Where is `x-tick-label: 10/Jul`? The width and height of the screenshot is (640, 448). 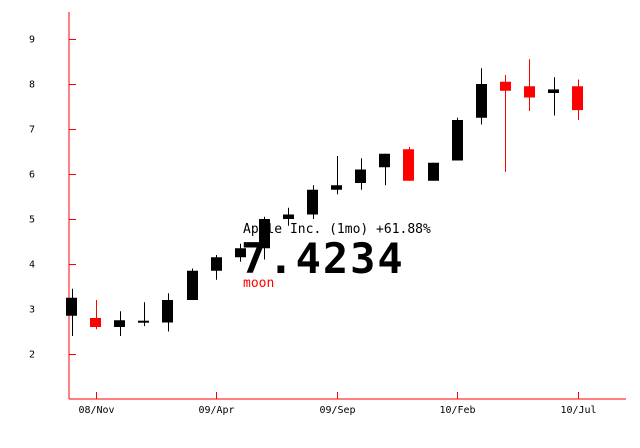
x-tick-label: 10/Jul is located at coordinates (578, 410).